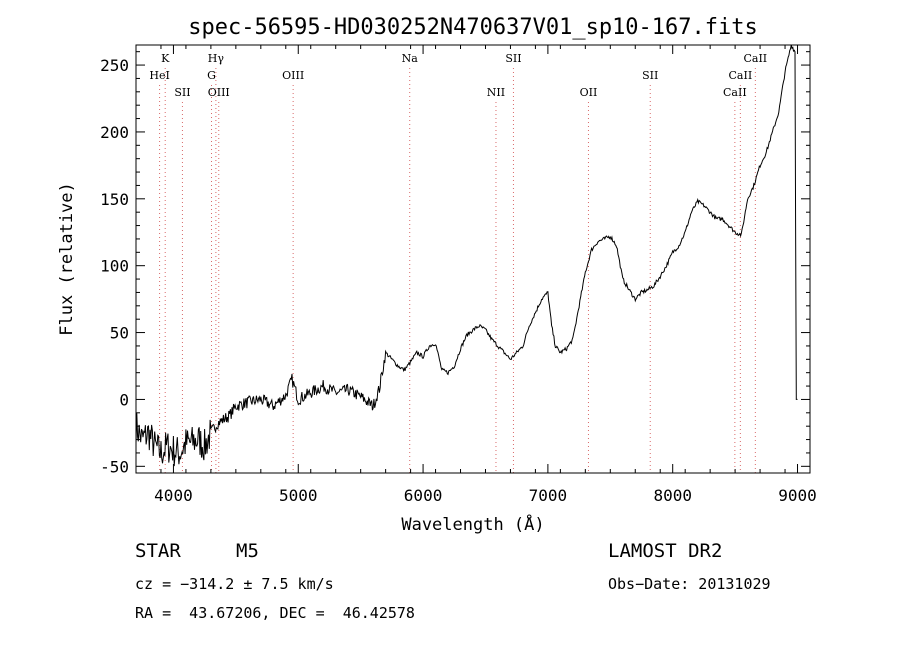 This screenshot has width=900, height=650. Describe the element at coordinates (114, 132) in the screenshot. I see `y-tick-label: 200` at that location.